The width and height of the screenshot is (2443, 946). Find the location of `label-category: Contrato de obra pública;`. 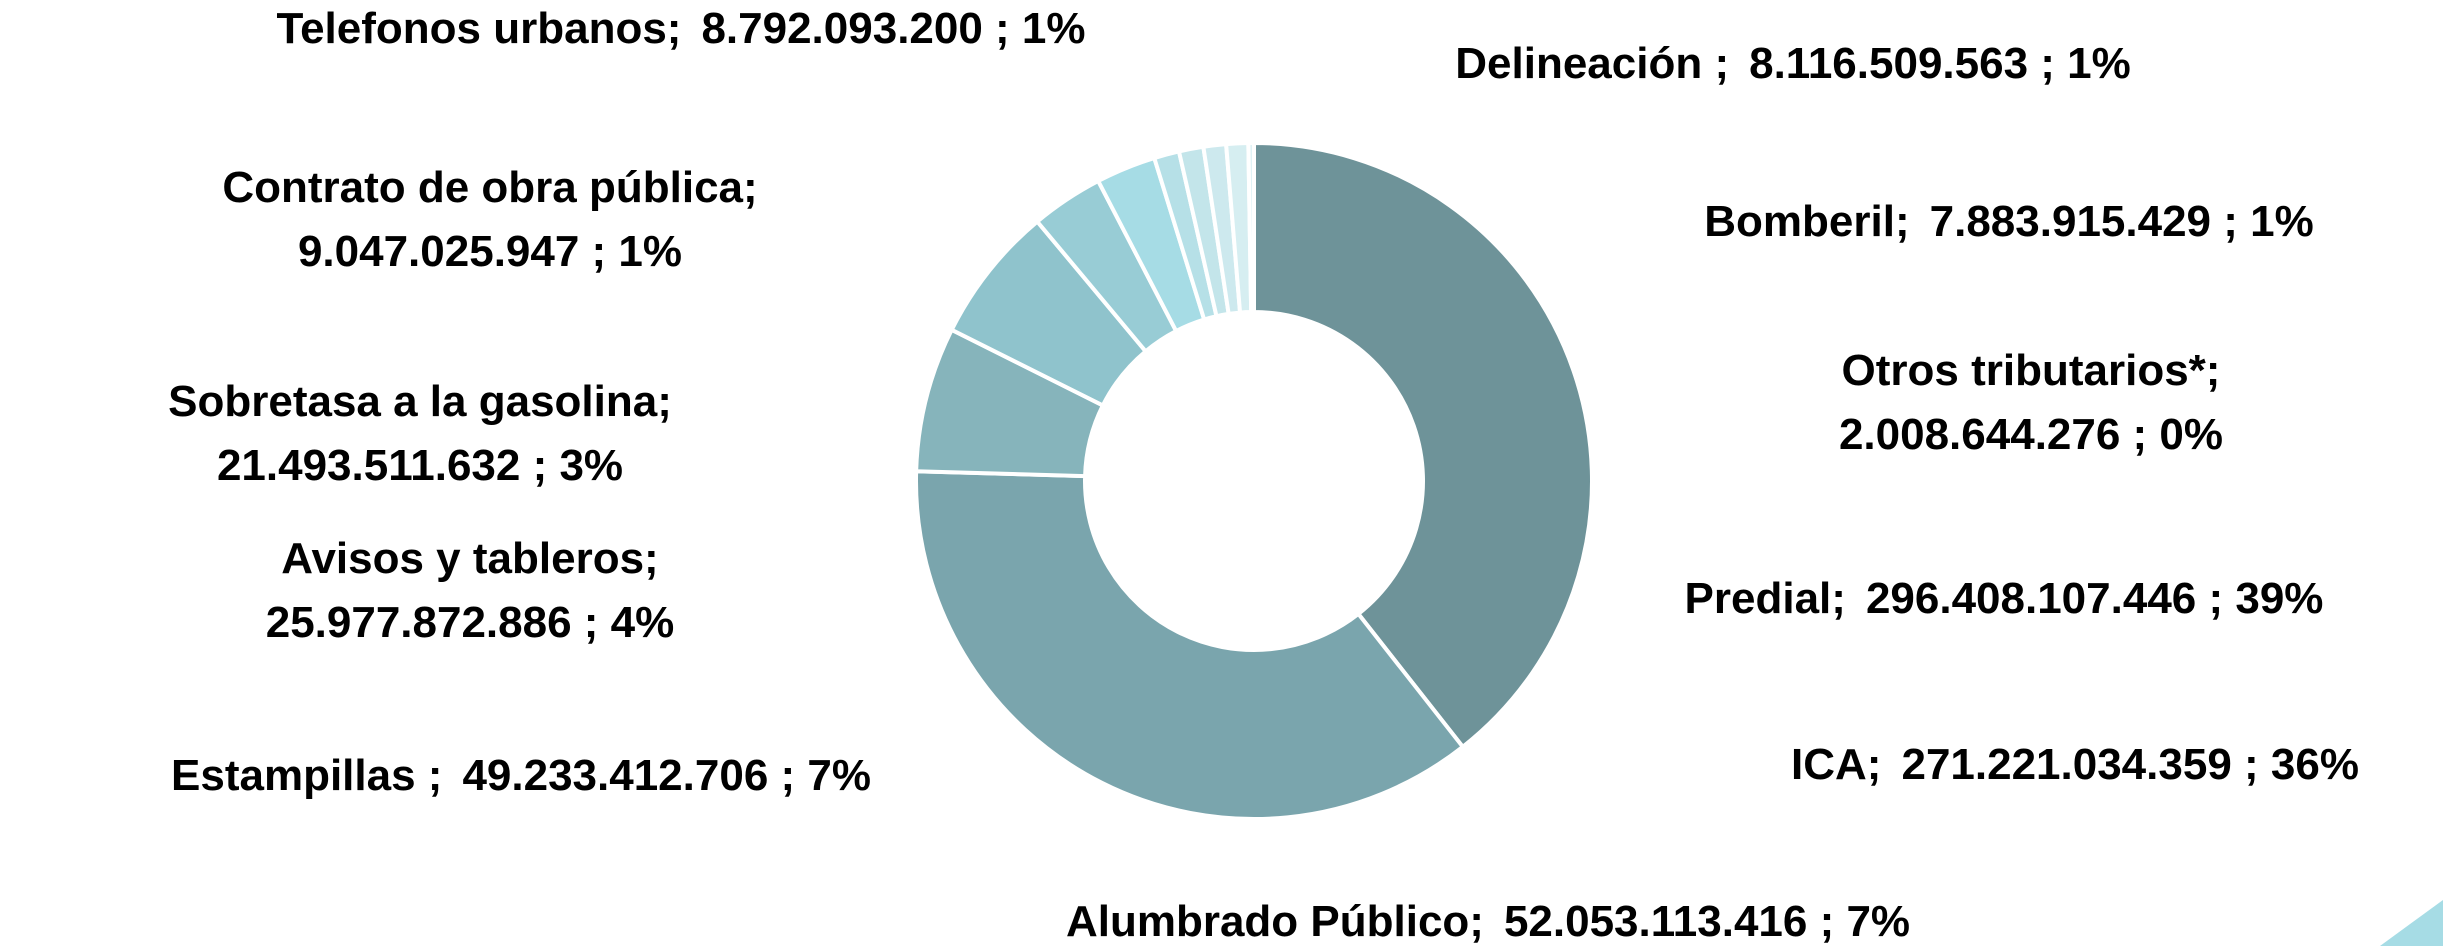

label-category: Contrato de obra pública; is located at coordinates (489, 187).